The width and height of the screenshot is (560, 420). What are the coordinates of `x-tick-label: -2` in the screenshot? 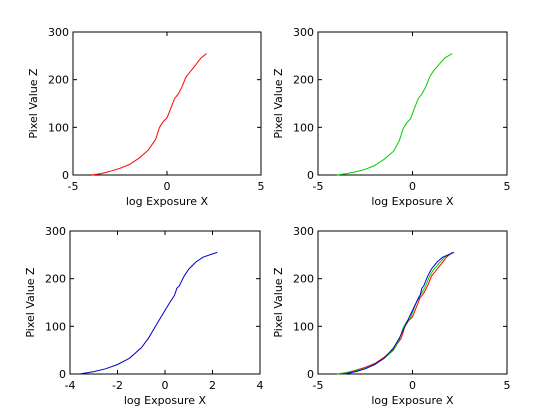 It's located at (117, 385).